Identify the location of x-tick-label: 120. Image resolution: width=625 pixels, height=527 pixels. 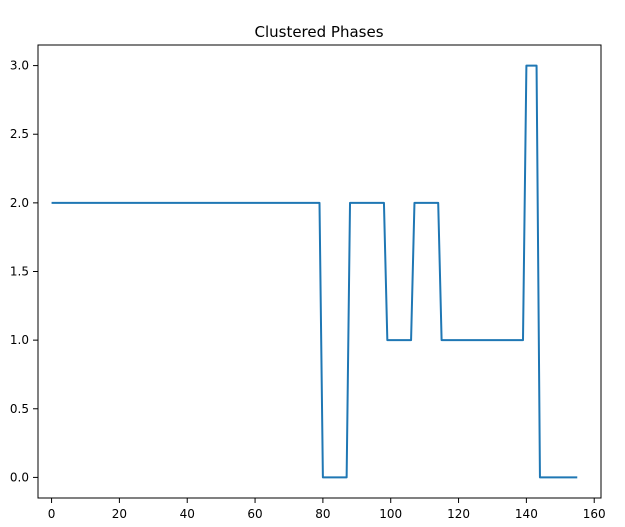
(458, 514).